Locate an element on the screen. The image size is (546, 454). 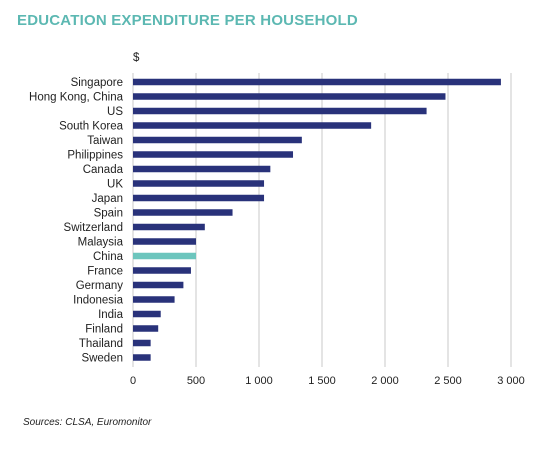
unit-label: $ is located at coordinates (136, 58).